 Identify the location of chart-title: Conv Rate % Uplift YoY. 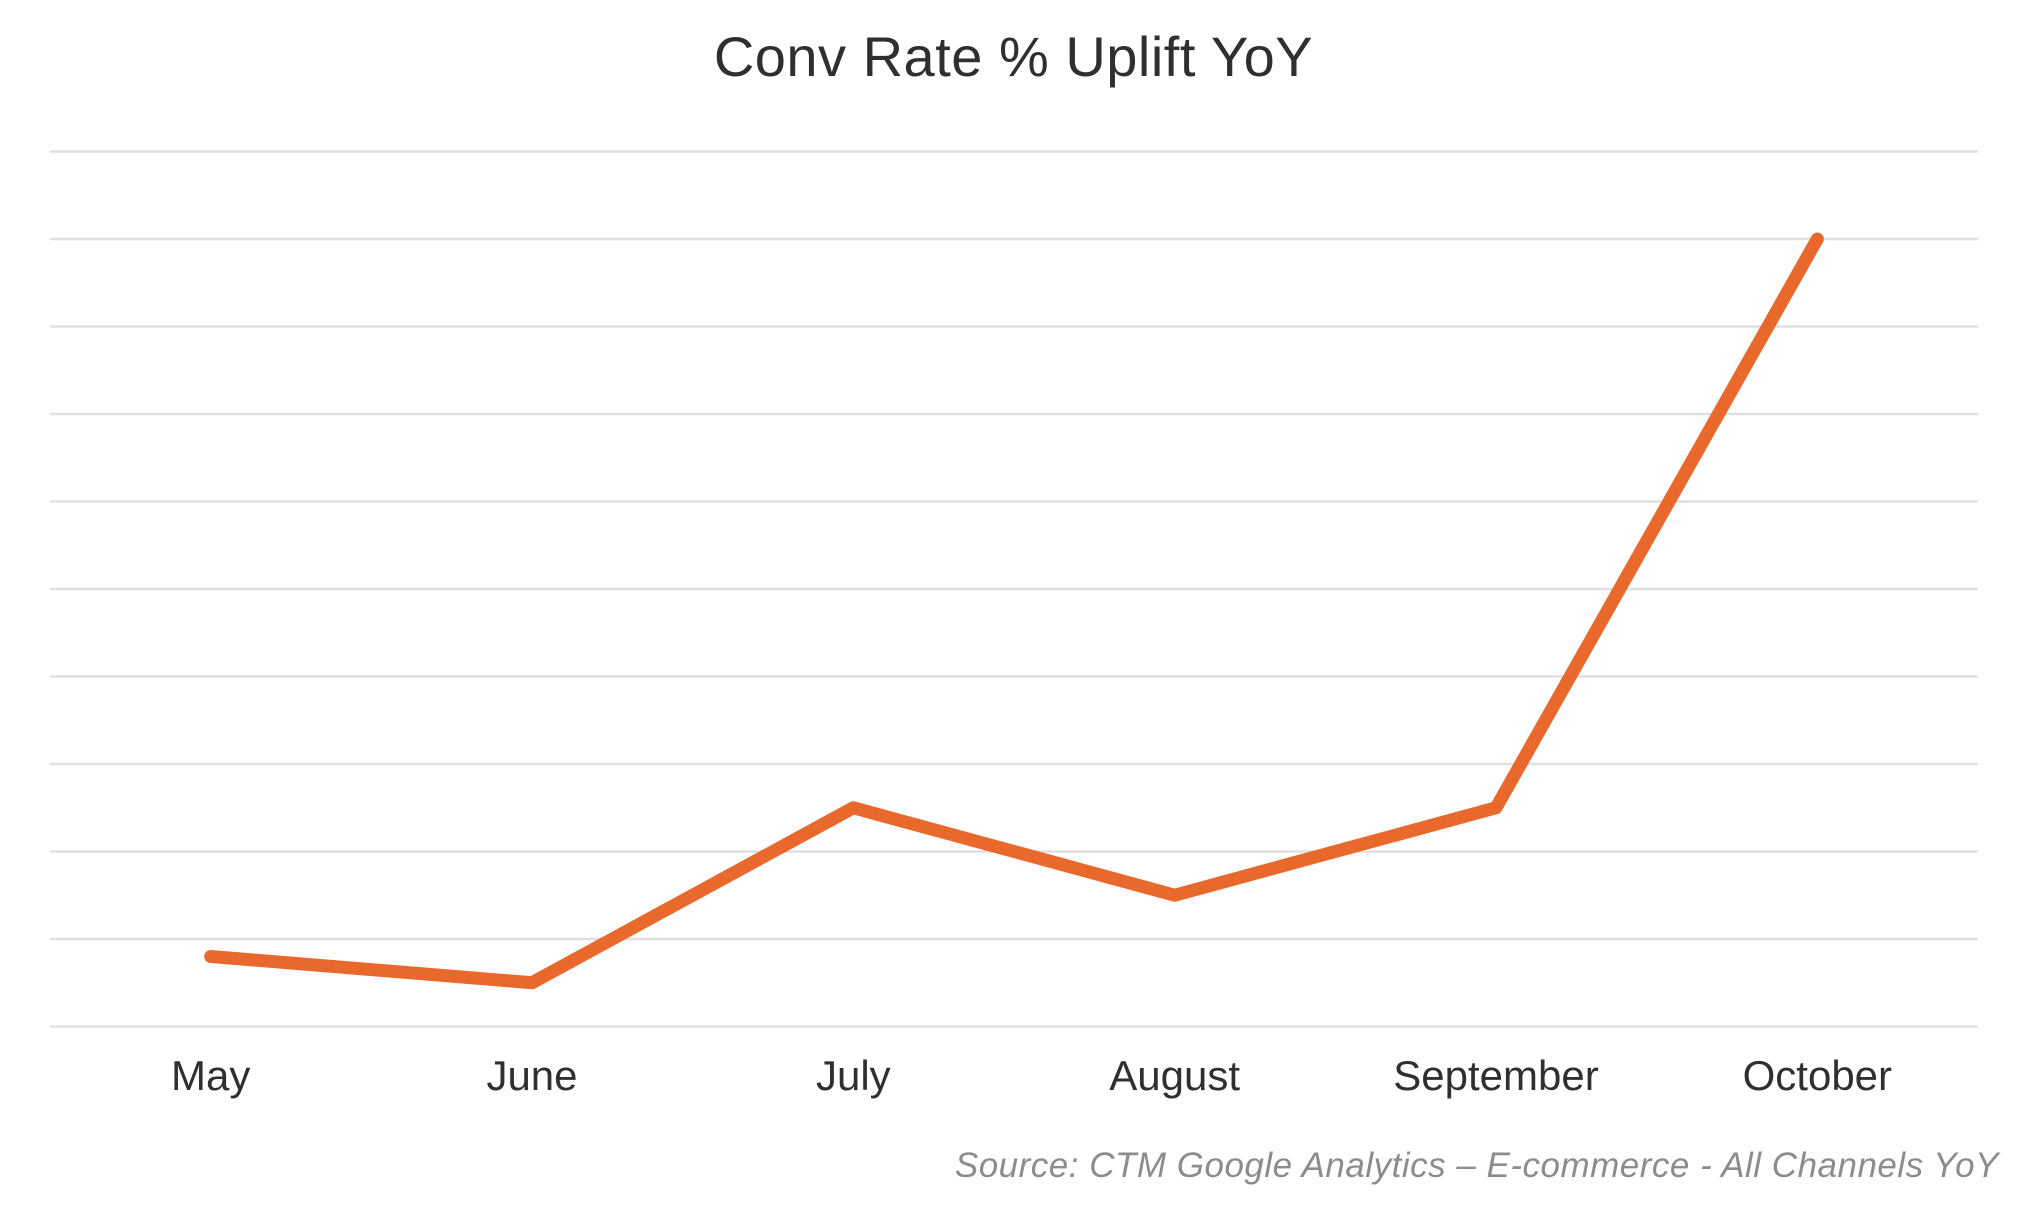
(1013, 56).